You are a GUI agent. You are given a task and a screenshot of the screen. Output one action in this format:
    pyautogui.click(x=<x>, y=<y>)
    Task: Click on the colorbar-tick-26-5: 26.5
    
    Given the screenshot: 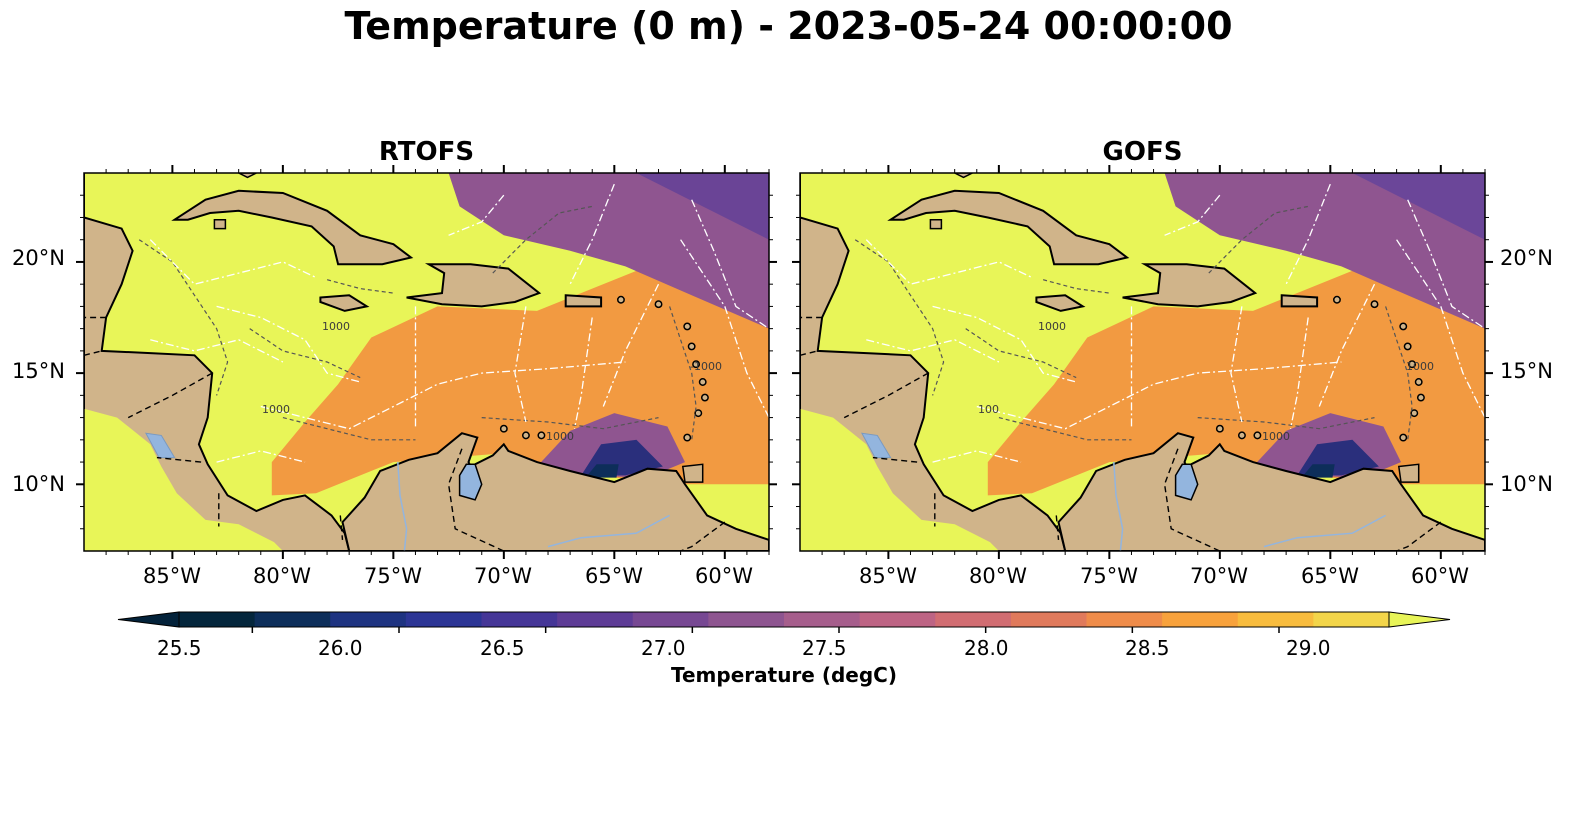 What is the action you would take?
    pyautogui.click(x=502, y=648)
    